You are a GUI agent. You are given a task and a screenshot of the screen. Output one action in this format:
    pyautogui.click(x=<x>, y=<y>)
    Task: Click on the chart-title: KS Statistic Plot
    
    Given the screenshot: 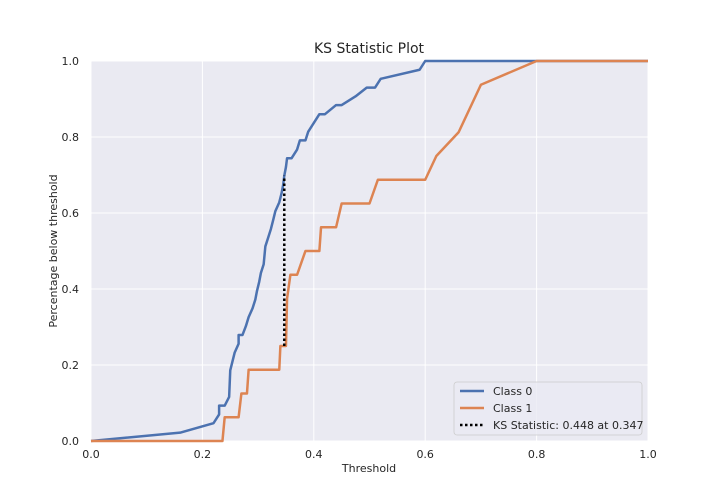 What is the action you would take?
    pyautogui.click(x=369, y=49)
    